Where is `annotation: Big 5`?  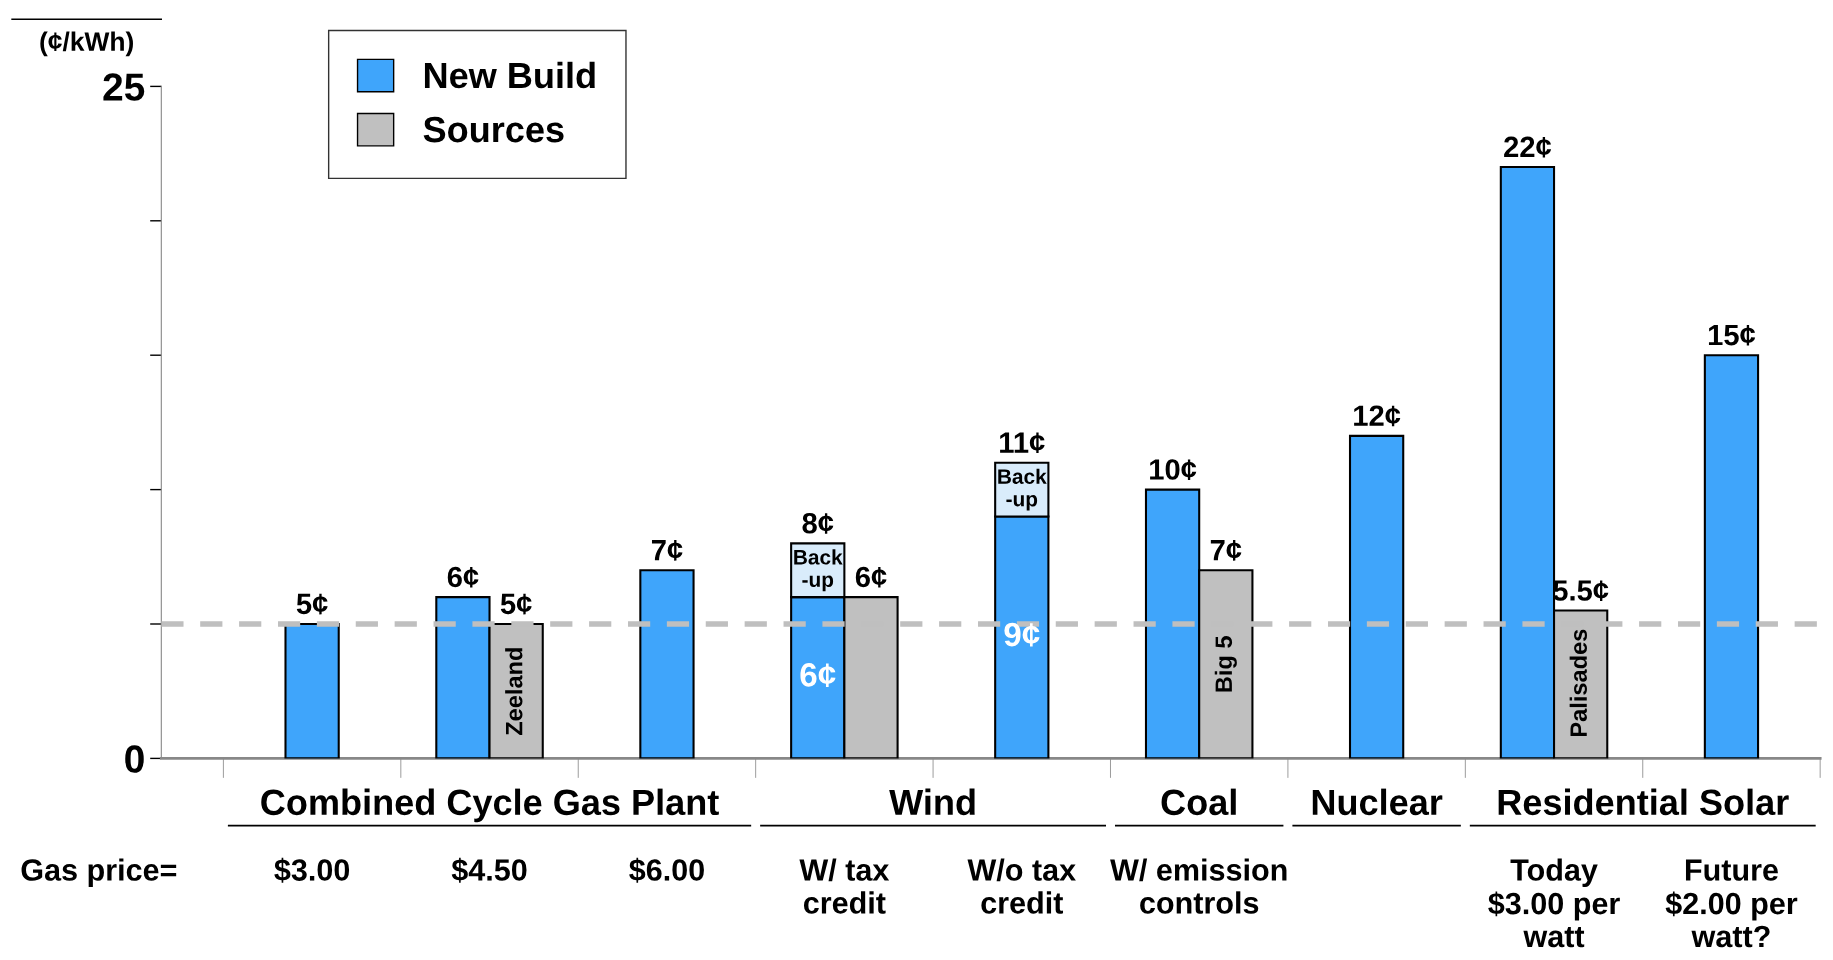
annotation: Big 5 is located at coordinates (1225, 664).